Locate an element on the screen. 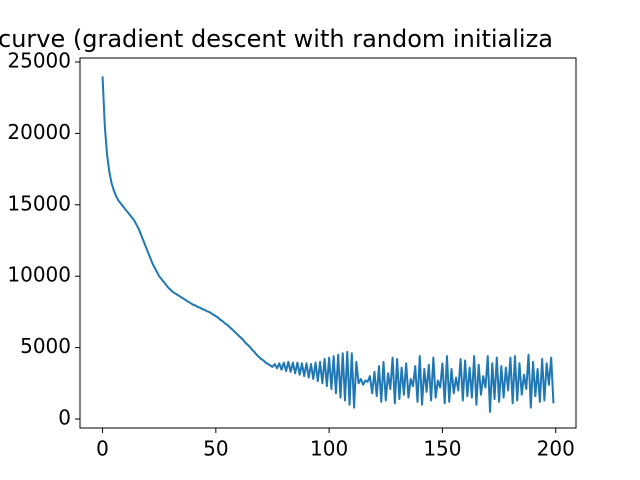 The height and width of the screenshot is (480, 640). x-tick-label: 0 is located at coordinates (102, 449).